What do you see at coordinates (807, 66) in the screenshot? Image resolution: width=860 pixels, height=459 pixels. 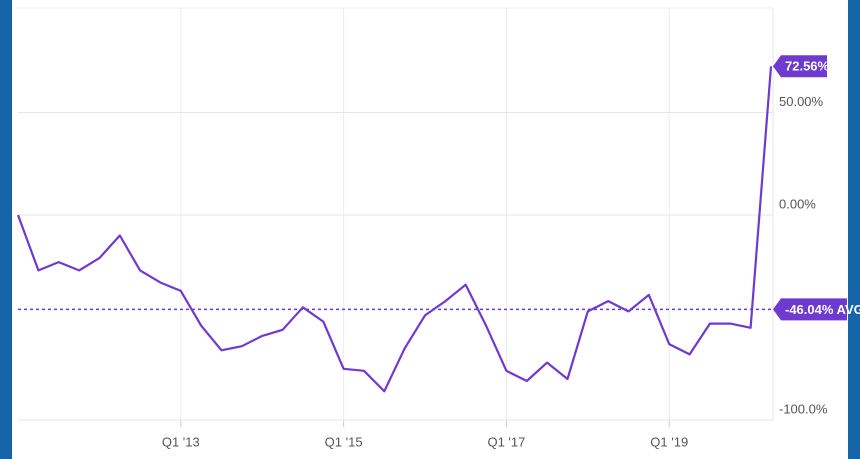 I see `value-label: 72.56%` at bounding box center [807, 66].